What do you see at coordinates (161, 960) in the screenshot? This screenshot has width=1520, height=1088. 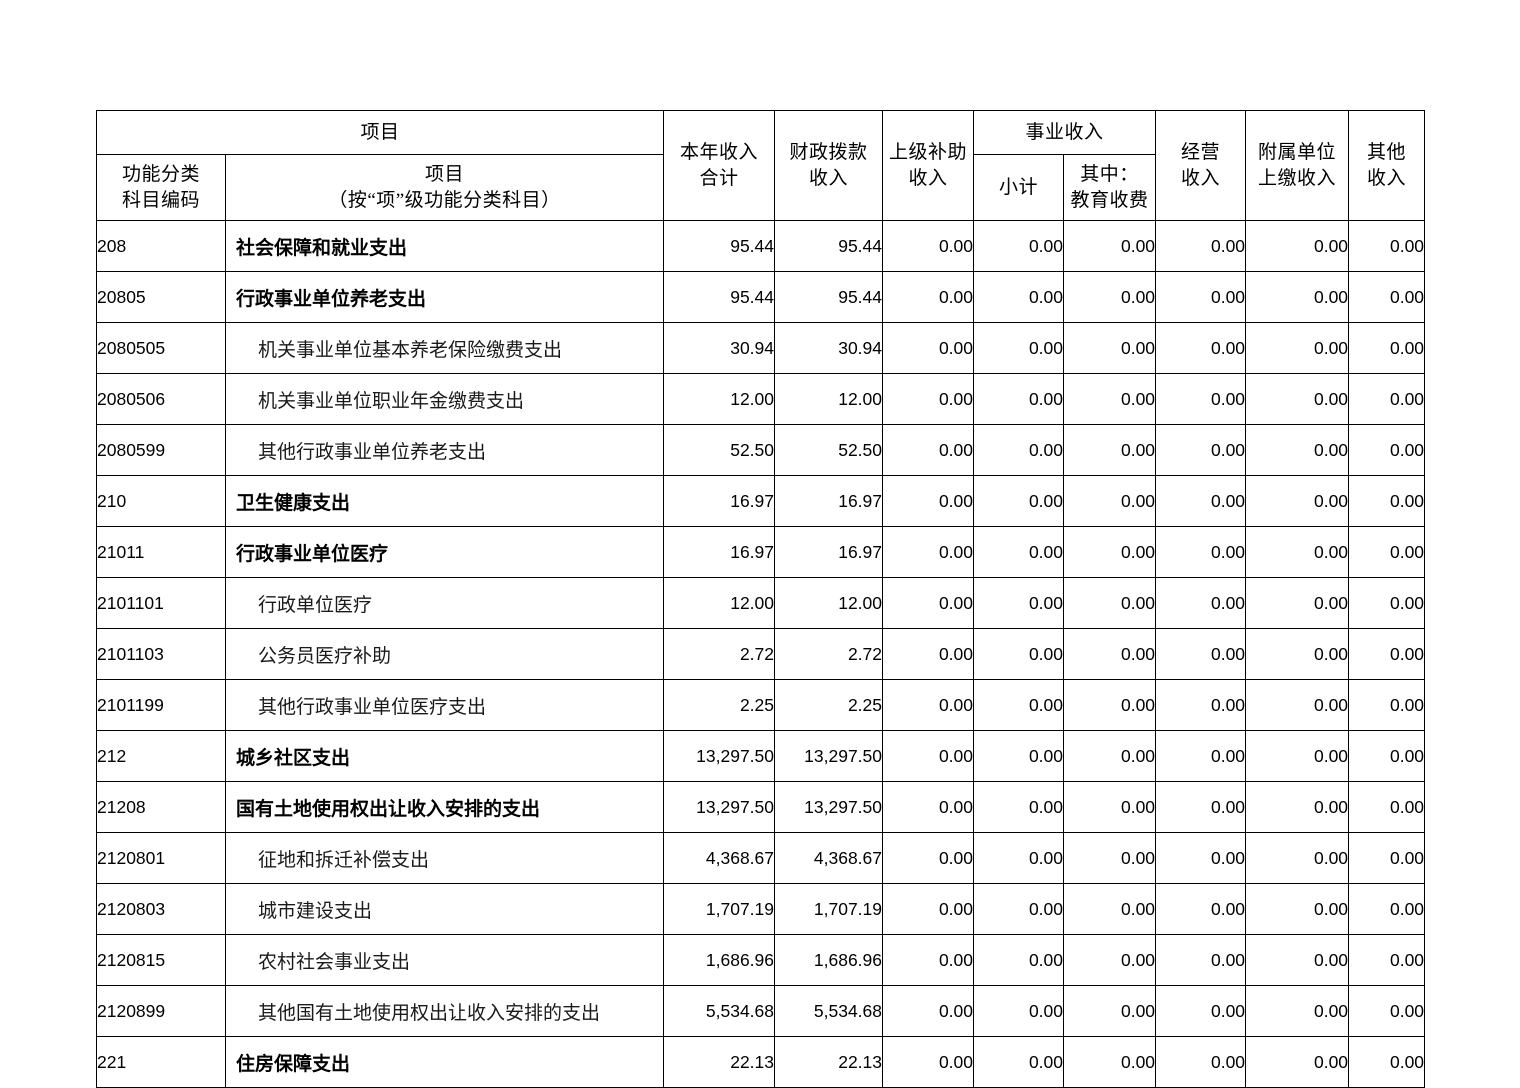 I see `cell-function-code: 2120815` at bounding box center [161, 960].